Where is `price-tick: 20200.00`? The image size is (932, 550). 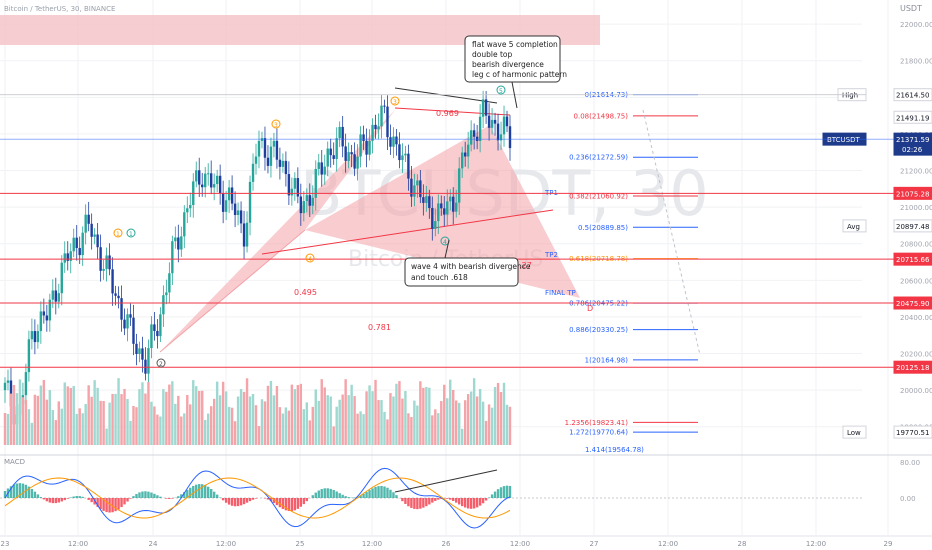 price-tick: 20200.00 is located at coordinates (916, 355).